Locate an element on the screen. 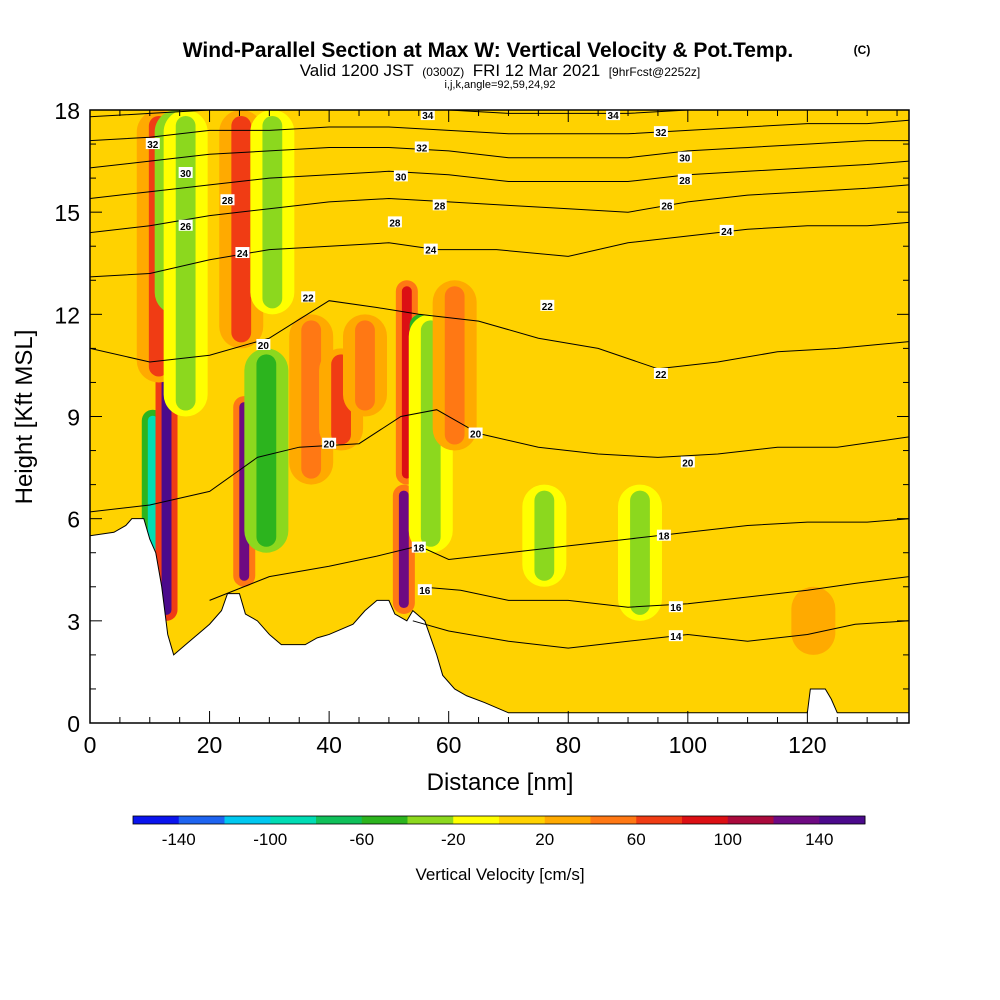  x-axis-label: Distance [nm] is located at coordinates (500, 782).